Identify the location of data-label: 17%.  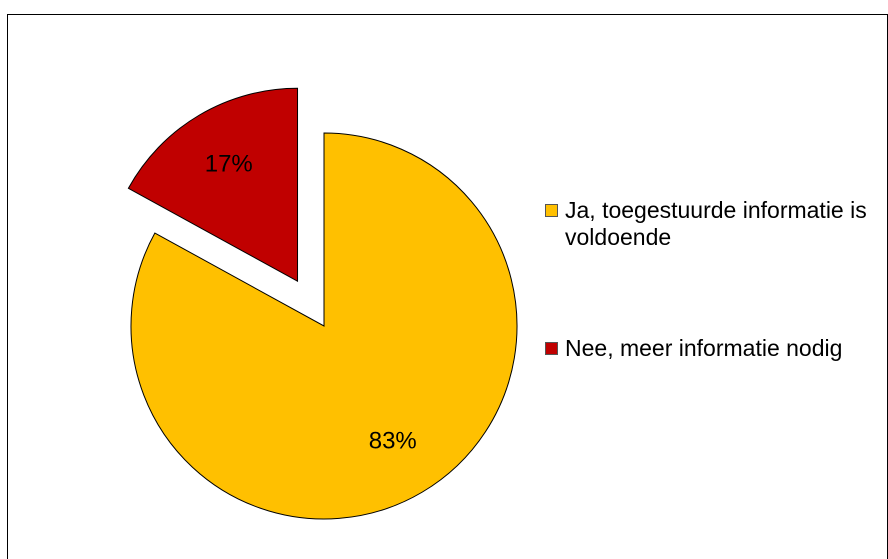
(229, 163).